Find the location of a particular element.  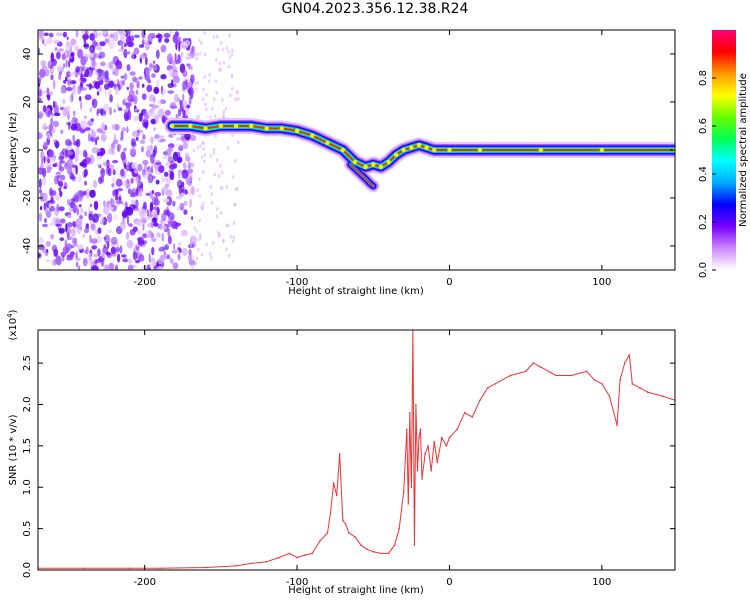

y-tick-label: 20 is located at coordinates (27, 102).